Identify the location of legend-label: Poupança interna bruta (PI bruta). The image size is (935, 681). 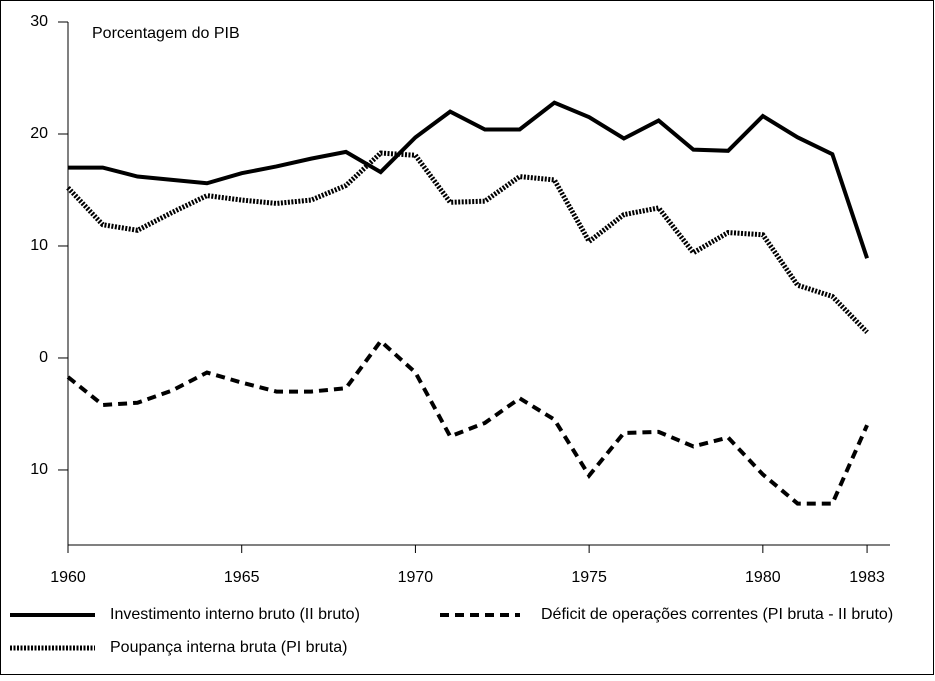
(228, 647).